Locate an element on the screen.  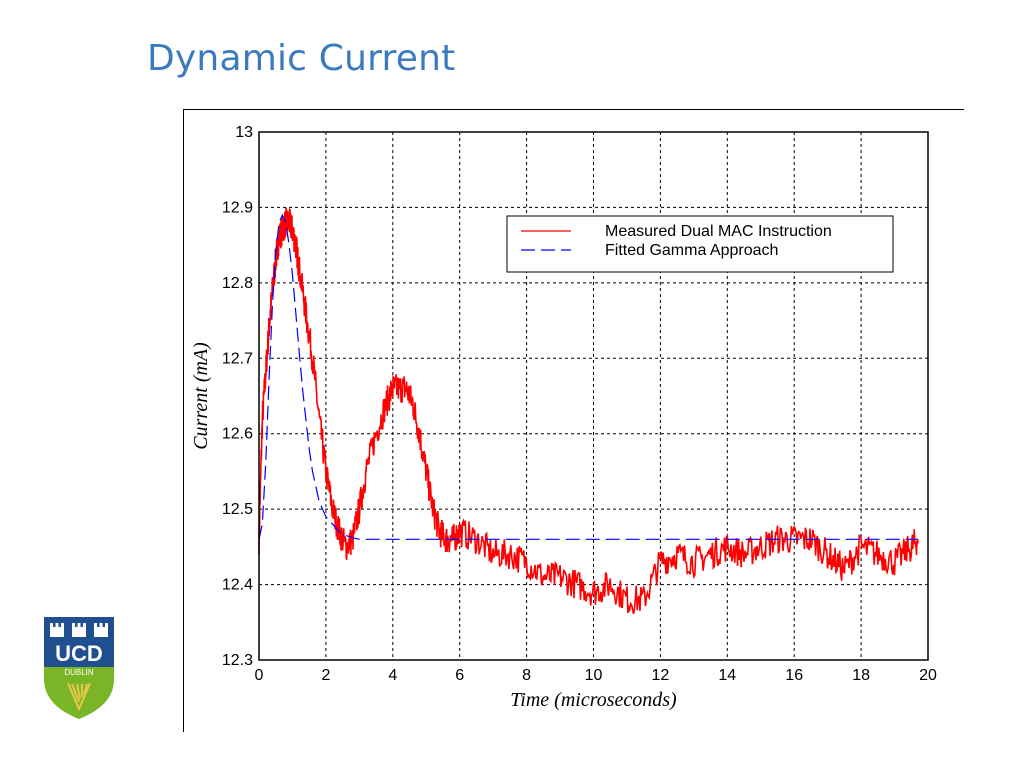
y-tick-label: 12.4 is located at coordinates (237, 585).